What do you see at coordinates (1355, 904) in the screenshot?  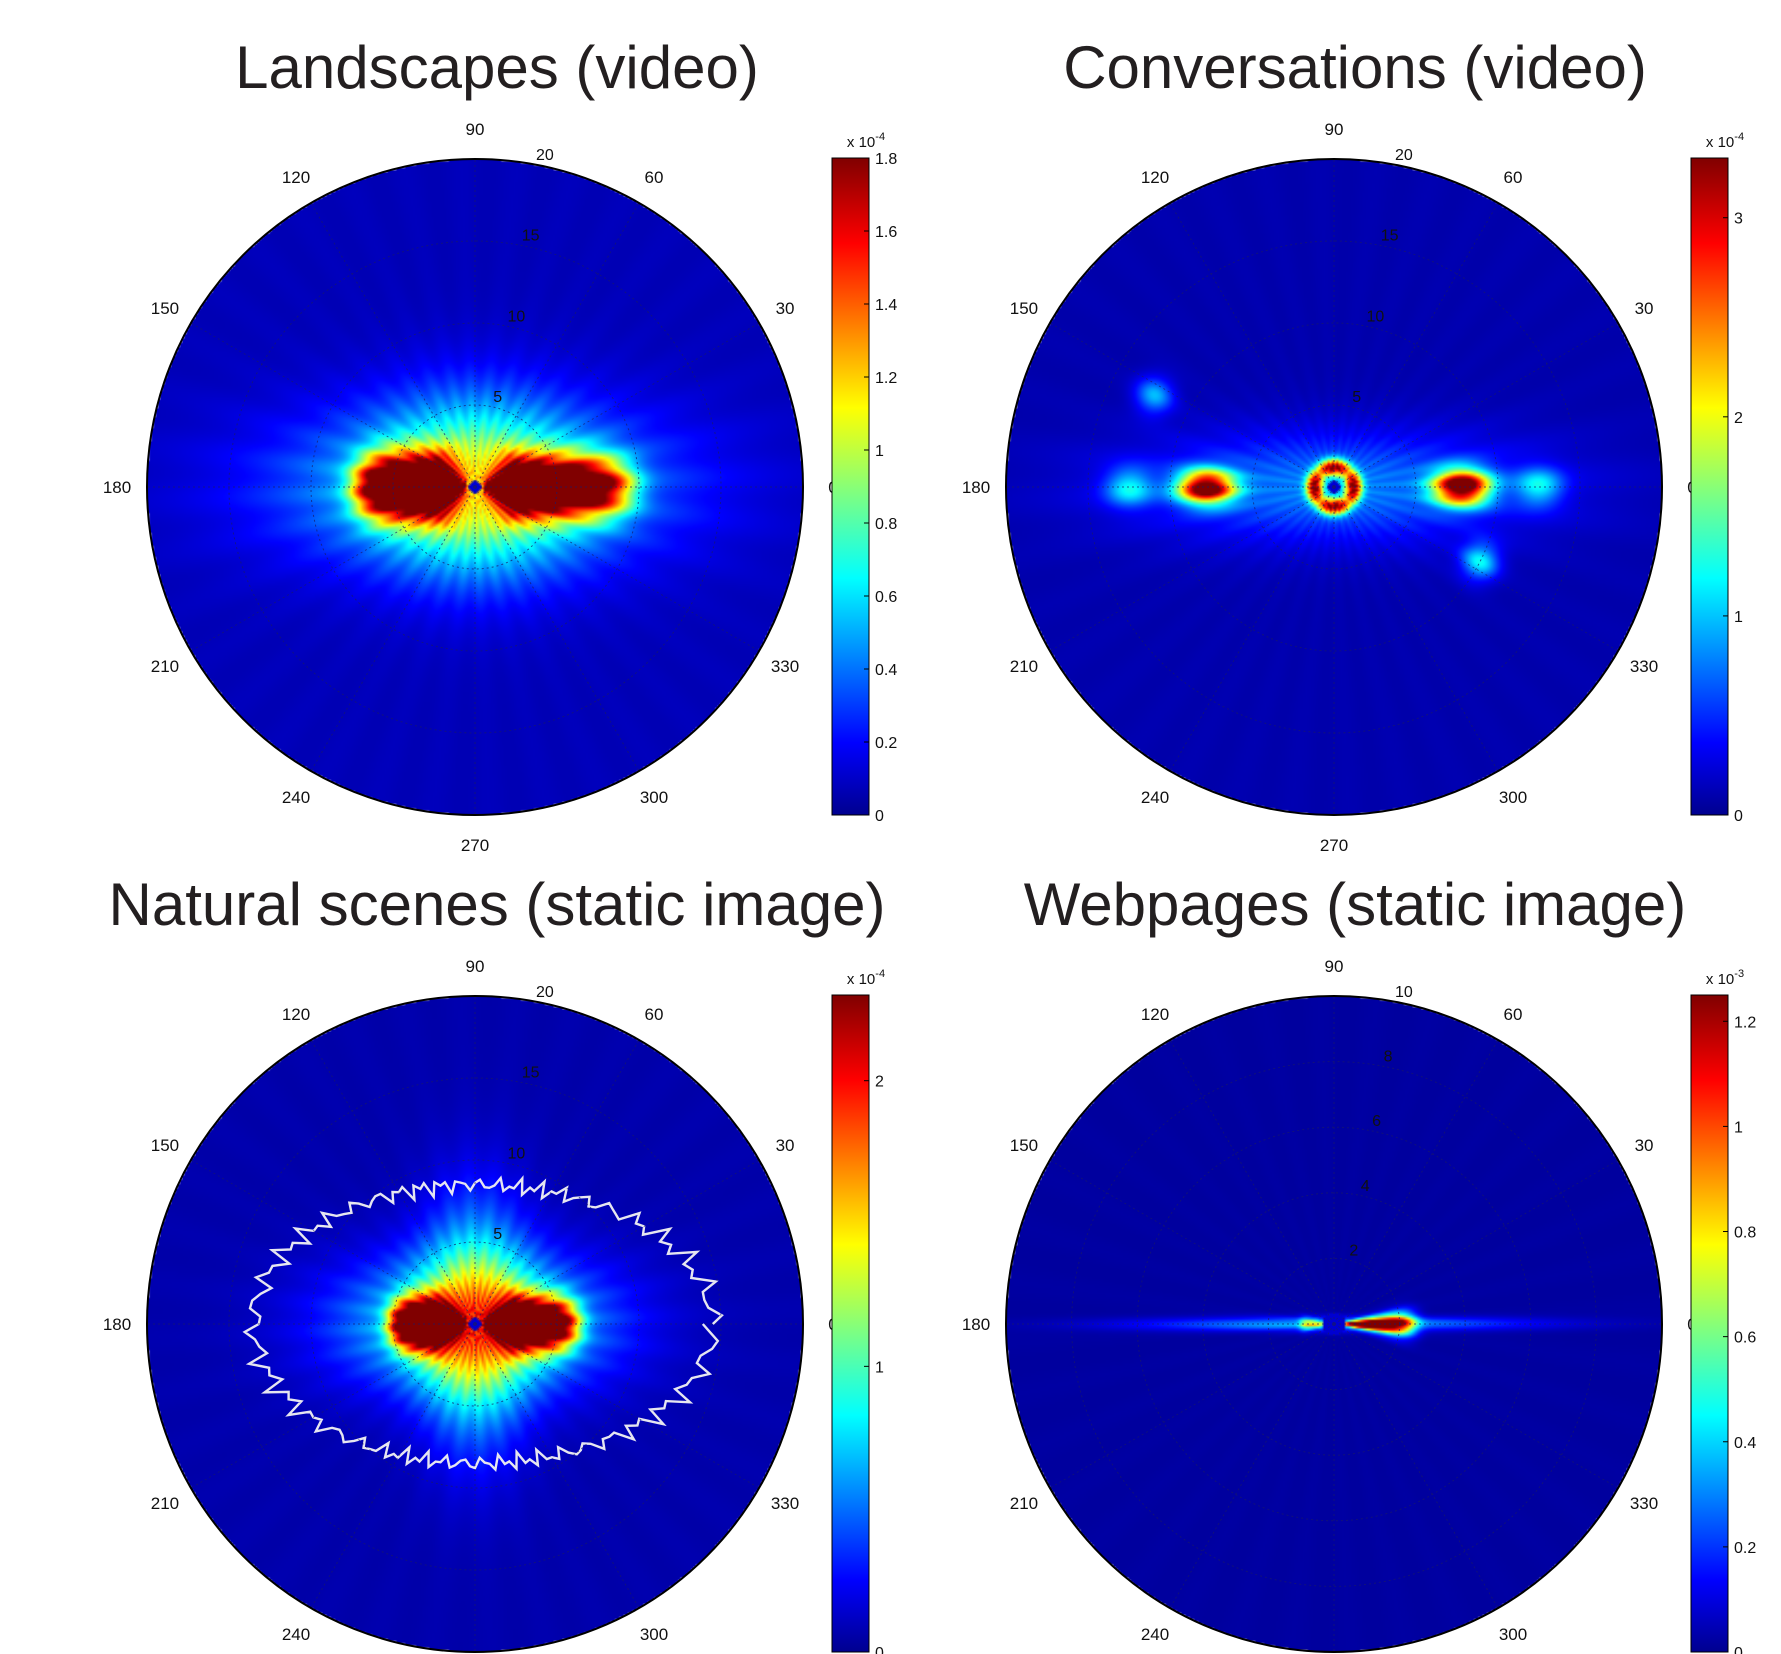 I see `panel-title: Webpages (static image)` at bounding box center [1355, 904].